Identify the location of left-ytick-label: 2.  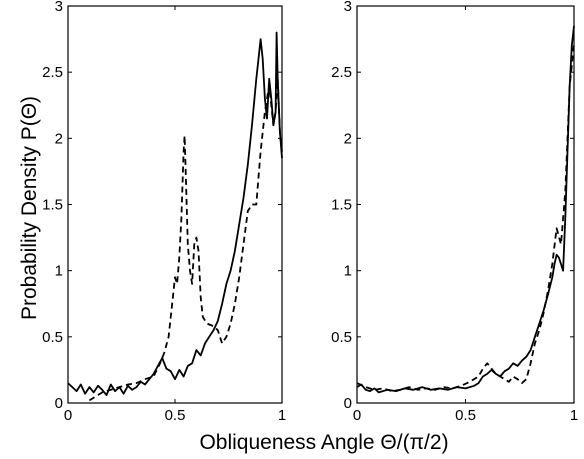
(59, 138).